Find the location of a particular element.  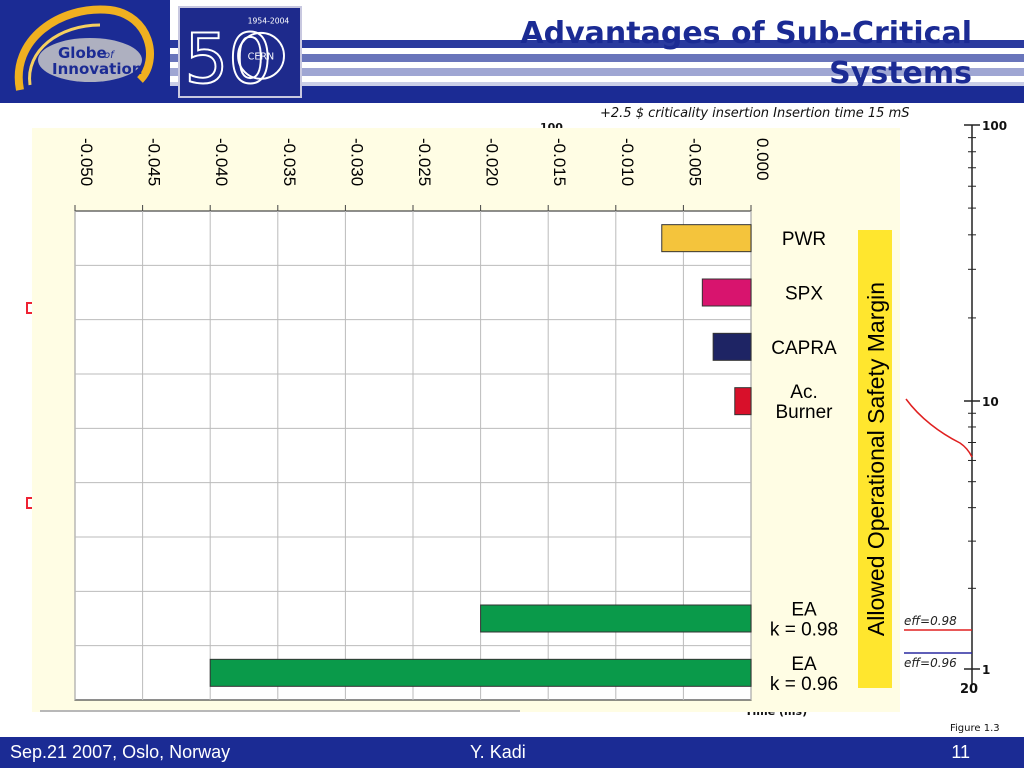

x-tick-label: -0.045 is located at coordinates (154, 162).